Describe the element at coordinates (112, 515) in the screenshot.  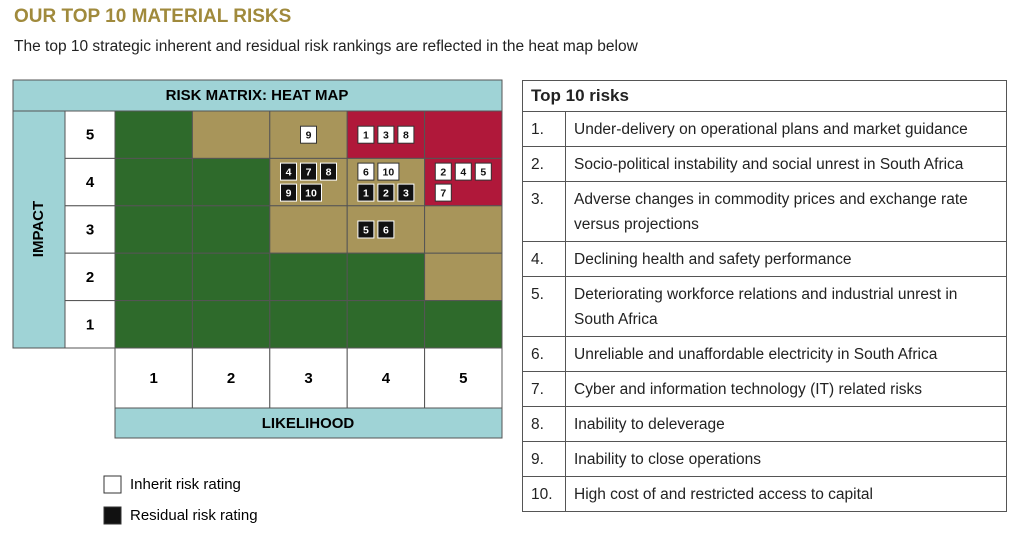
I see `legend-swatch-residual` at that location.